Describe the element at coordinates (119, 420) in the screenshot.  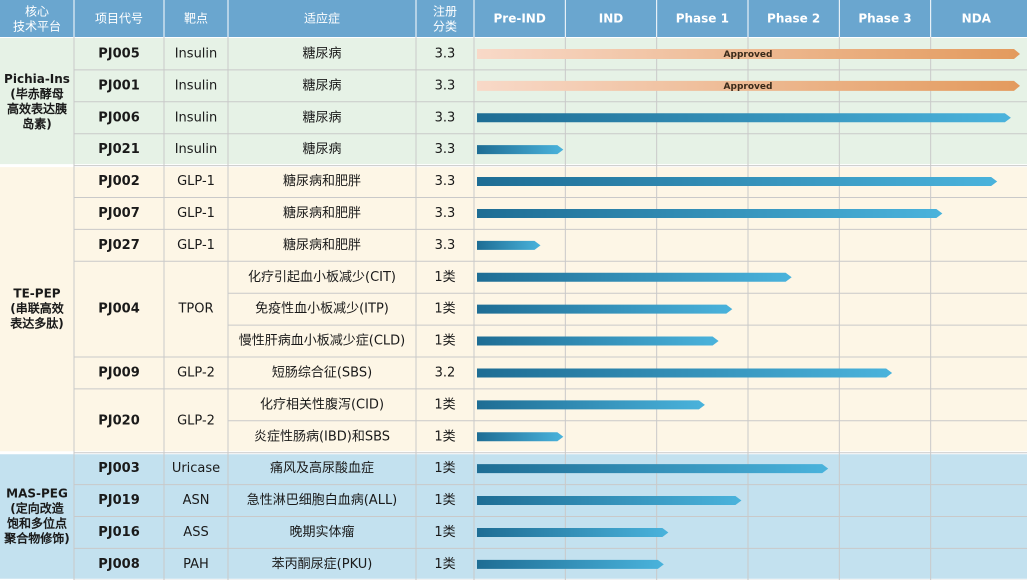
I see `project-code: PJ020` at that location.